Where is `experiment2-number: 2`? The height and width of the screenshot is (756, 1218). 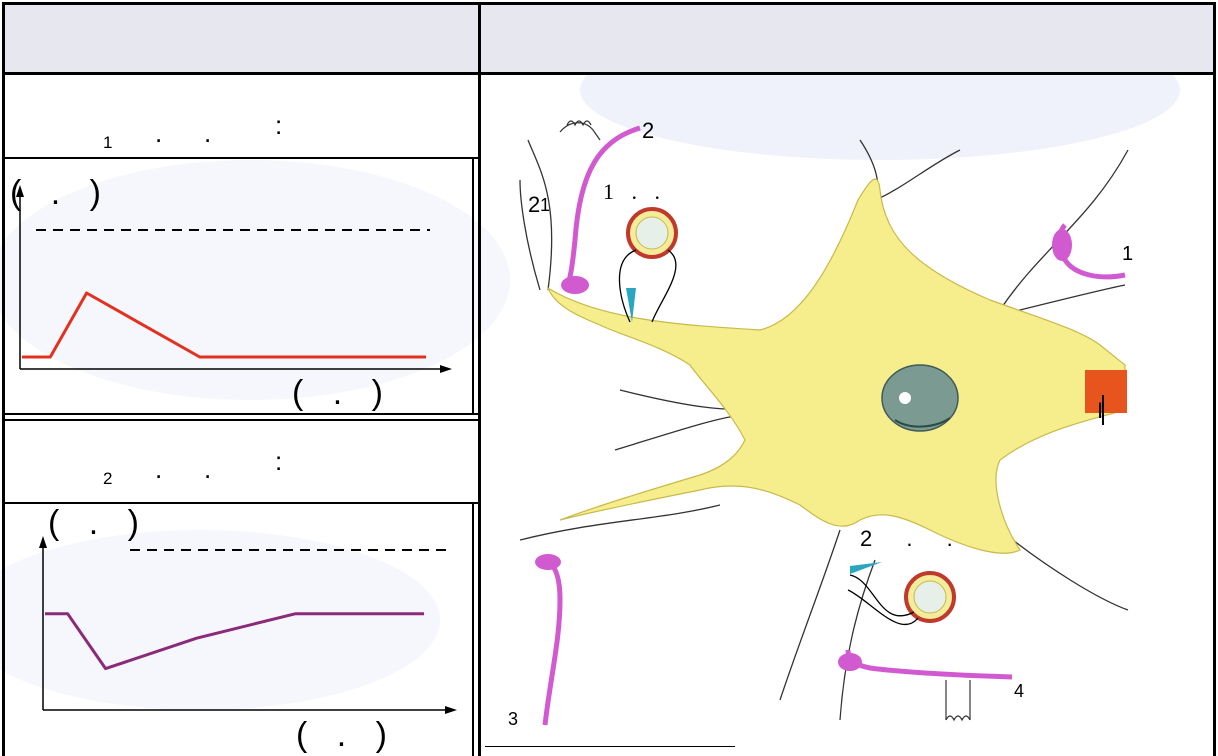 experiment2-number: 2 is located at coordinates (108, 478).